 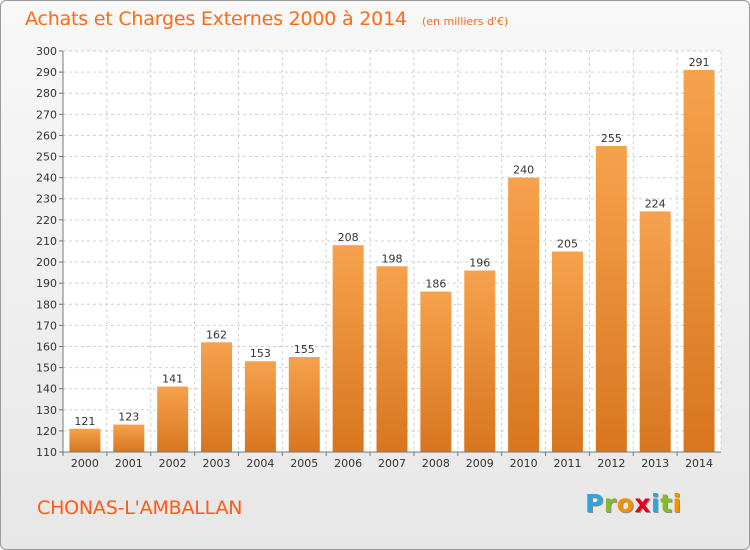 I want to click on data-label: 153, so click(x=260, y=353).